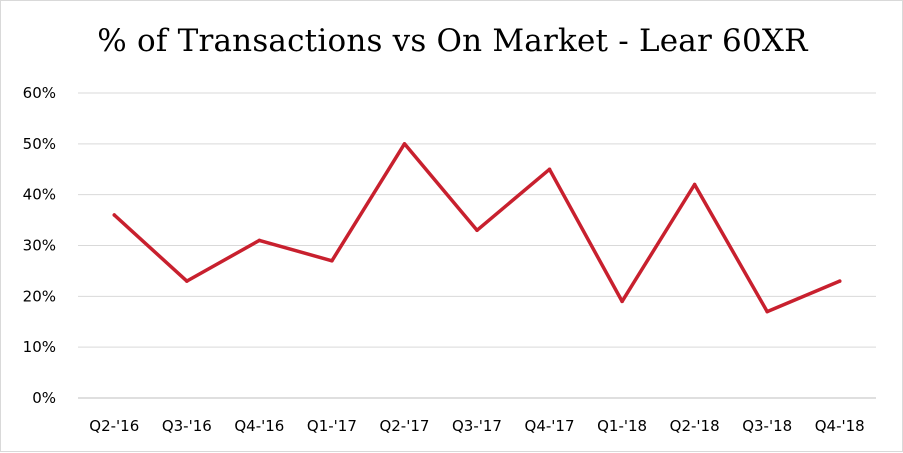 This screenshot has height=453, width=903. Describe the element at coordinates (39, 195) in the screenshot. I see `y-tick-label: 40%` at that location.